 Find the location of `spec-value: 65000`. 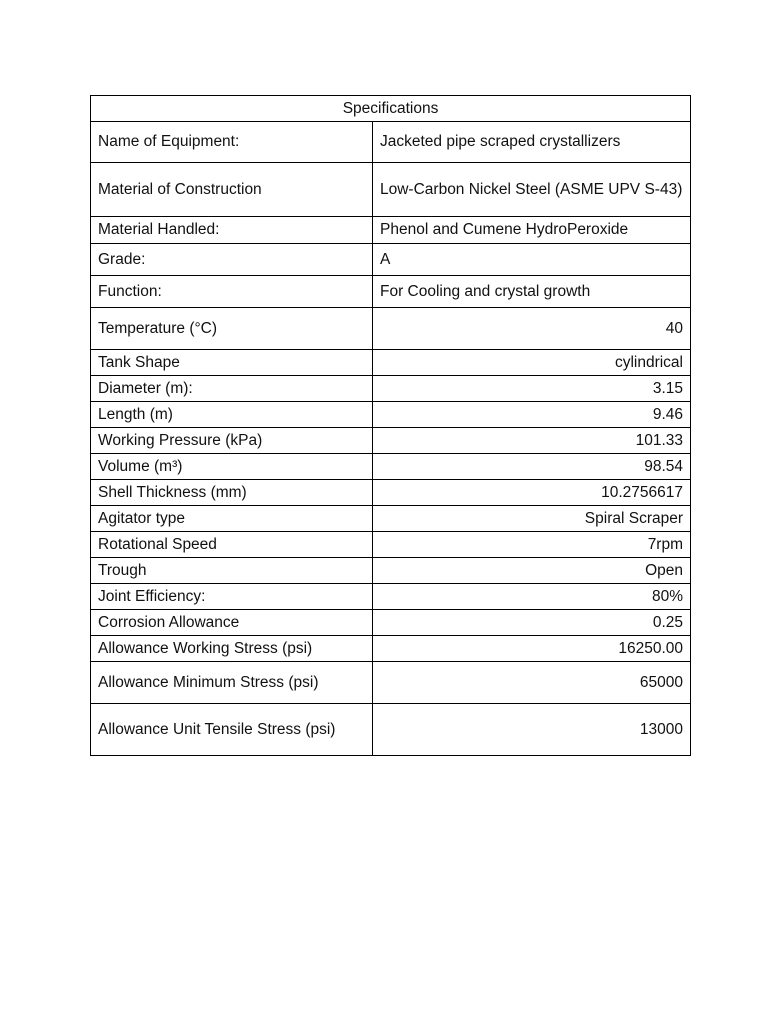

spec-value: 65000 is located at coordinates (531, 682).